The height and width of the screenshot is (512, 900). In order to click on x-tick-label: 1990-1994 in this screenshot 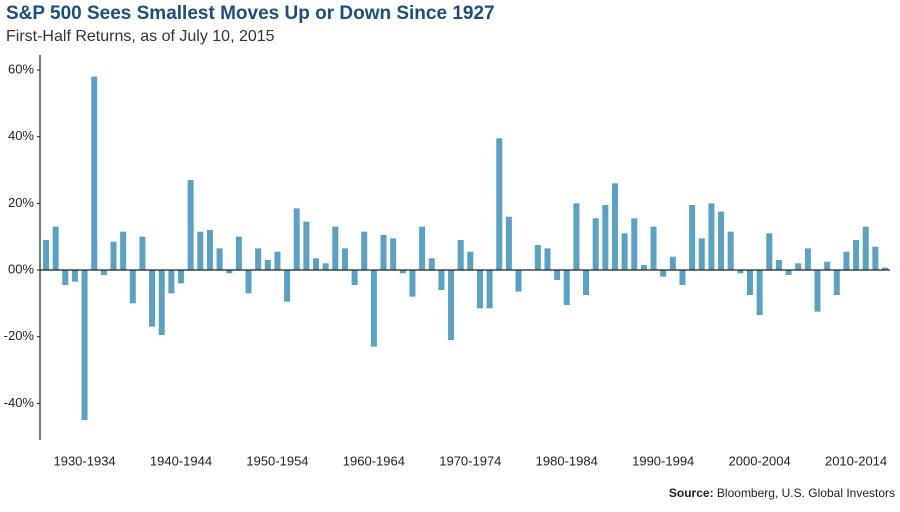, I will do `click(663, 460)`.